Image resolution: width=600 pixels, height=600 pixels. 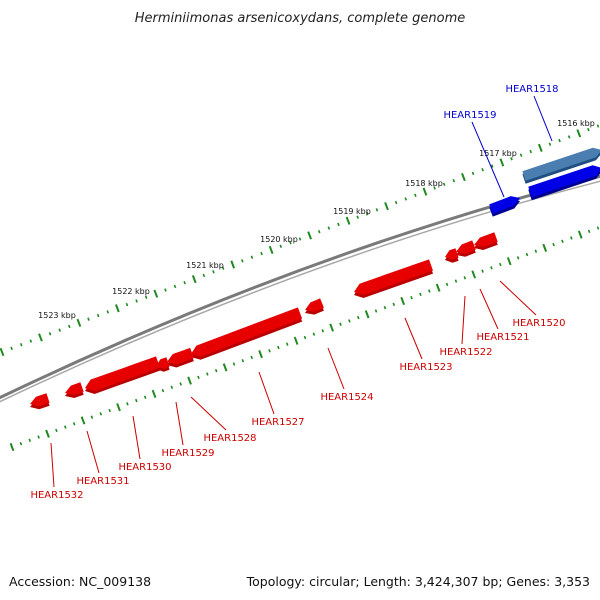 I want to click on gene-label-hear1522: HEAR1522, so click(x=465, y=352).